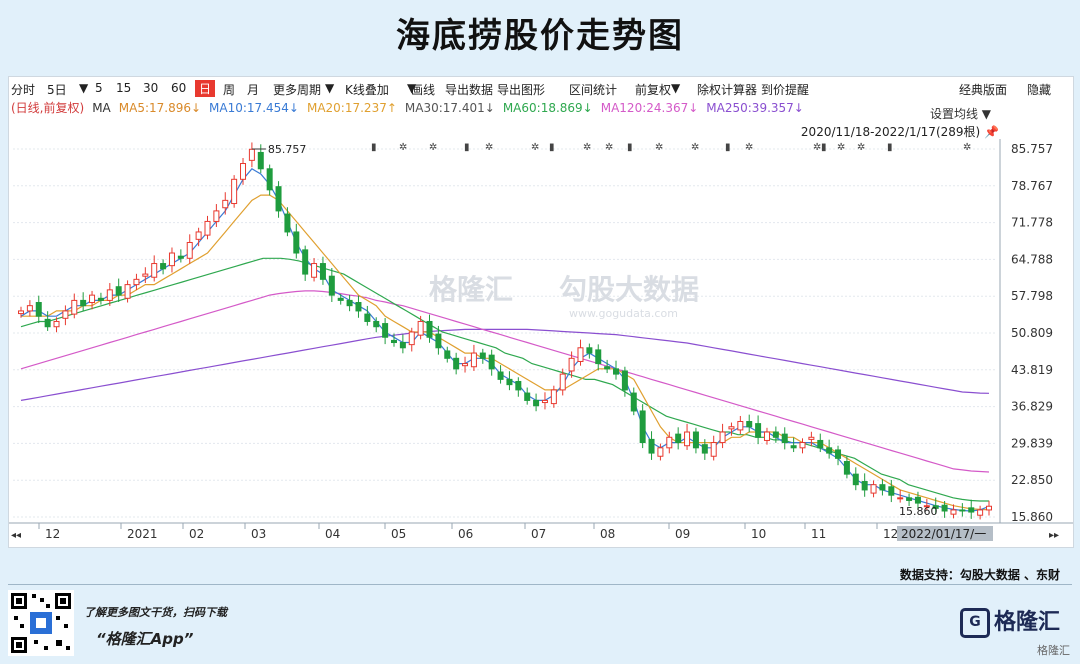 This screenshot has height=664, width=1080. What do you see at coordinates (398, 534) in the screenshot?
I see `x-tick-label: 05` at bounding box center [398, 534].